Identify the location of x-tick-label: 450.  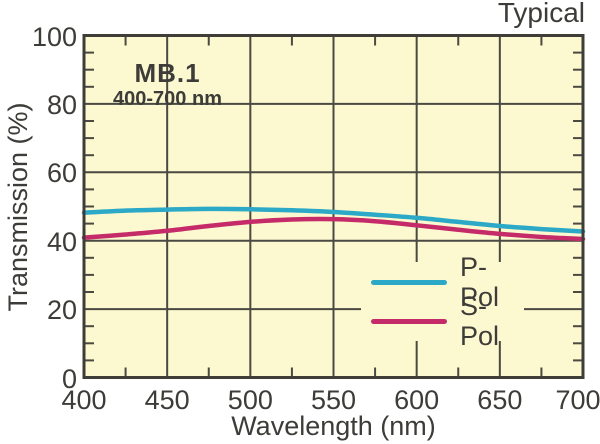
(167, 400).